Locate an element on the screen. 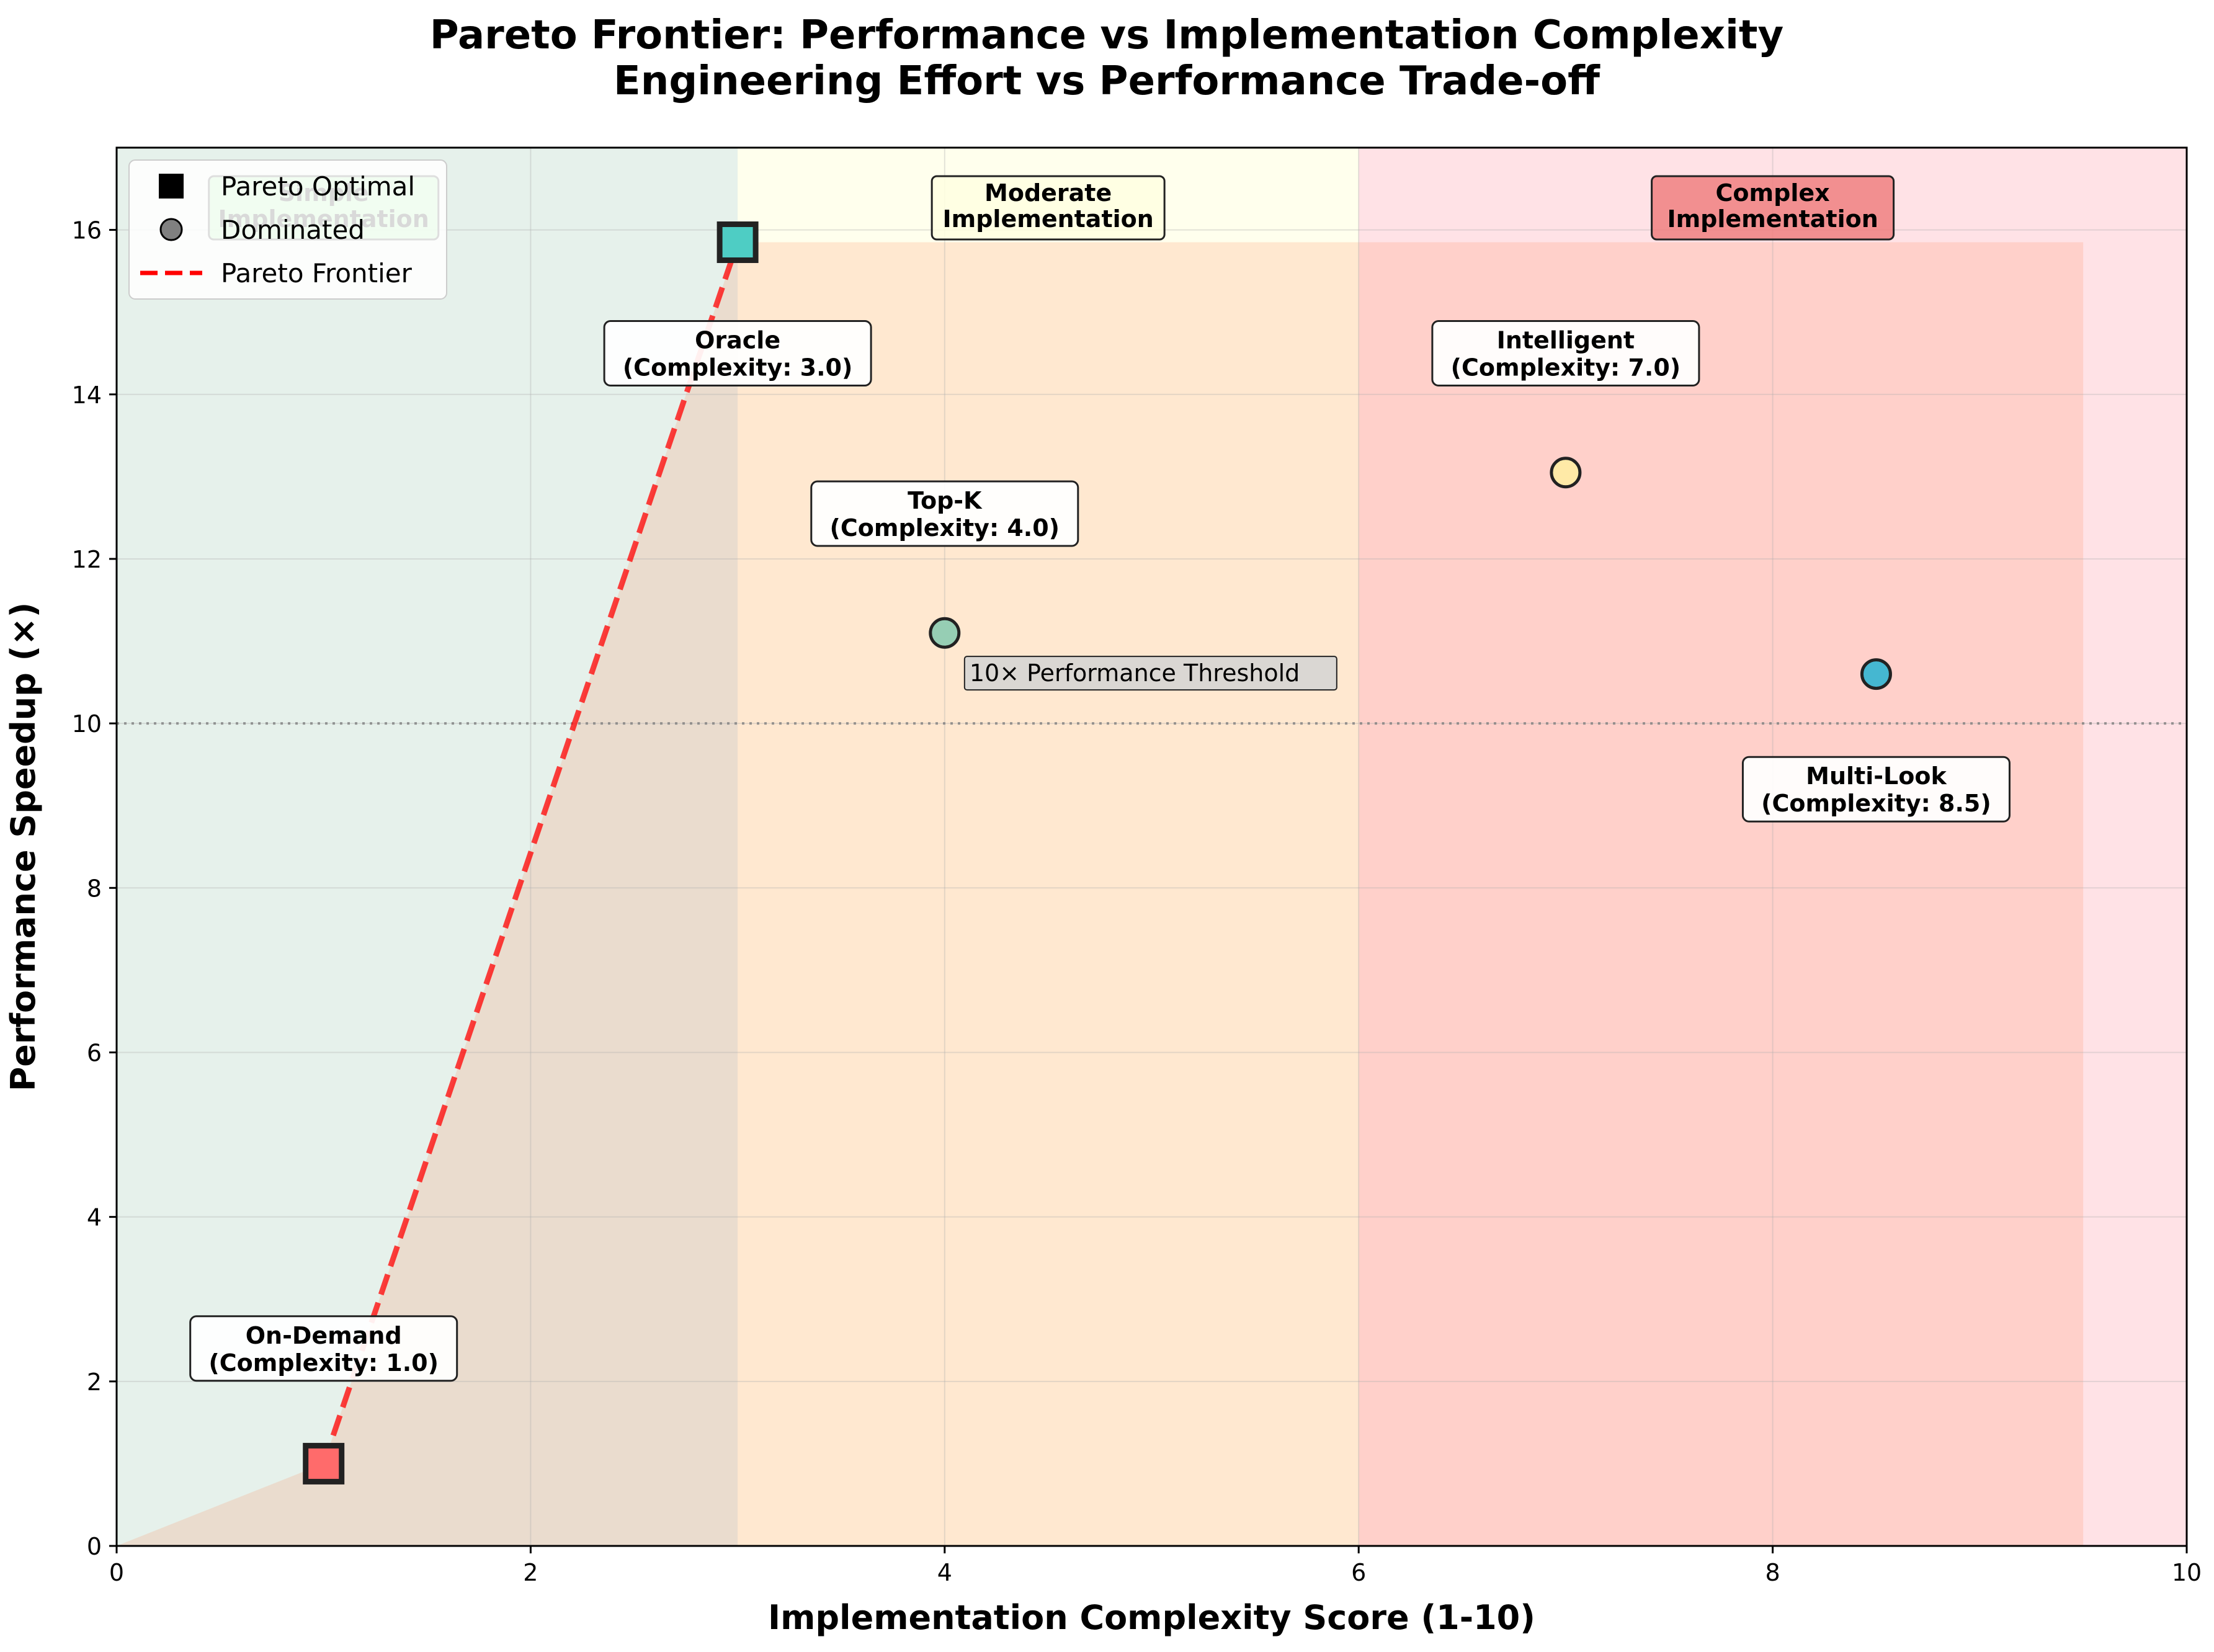  y-tick-label: 2 is located at coordinates (94, 1382).